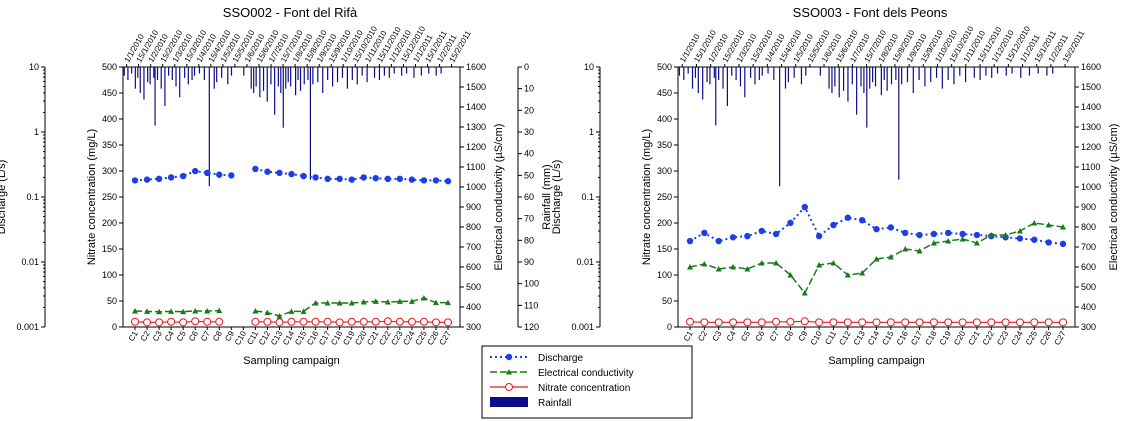  Describe the element at coordinates (959, 338) in the screenshot. I see `campaign-tick-label: C20` at that location.